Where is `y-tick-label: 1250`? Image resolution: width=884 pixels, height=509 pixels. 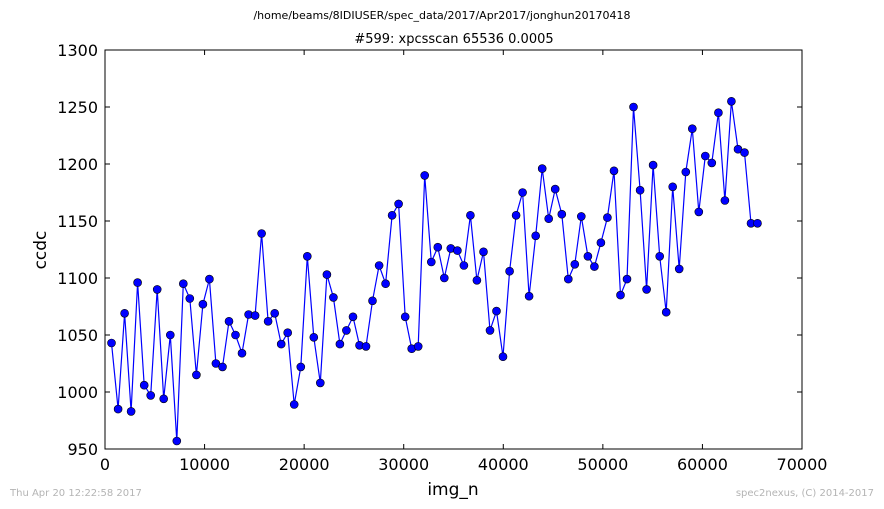
y-tick-label: 1250 is located at coordinates (77, 107).